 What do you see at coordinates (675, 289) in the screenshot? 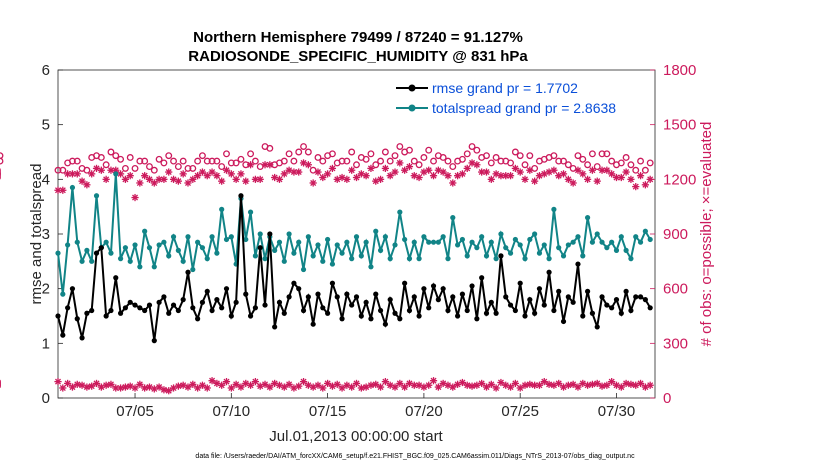
I see `y-right-tick-label: 600` at bounding box center [675, 289].